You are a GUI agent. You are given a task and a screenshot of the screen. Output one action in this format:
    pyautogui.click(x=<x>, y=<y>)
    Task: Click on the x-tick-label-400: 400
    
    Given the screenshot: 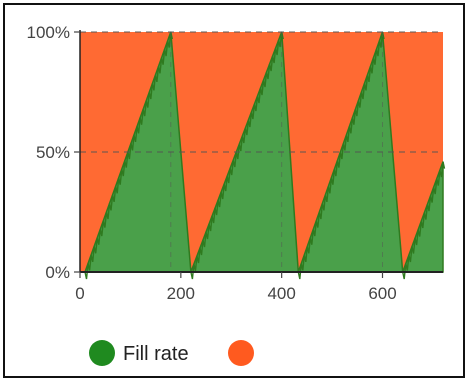 What is the action you would take?
    pyautogui.click(x=281, y=293)
    